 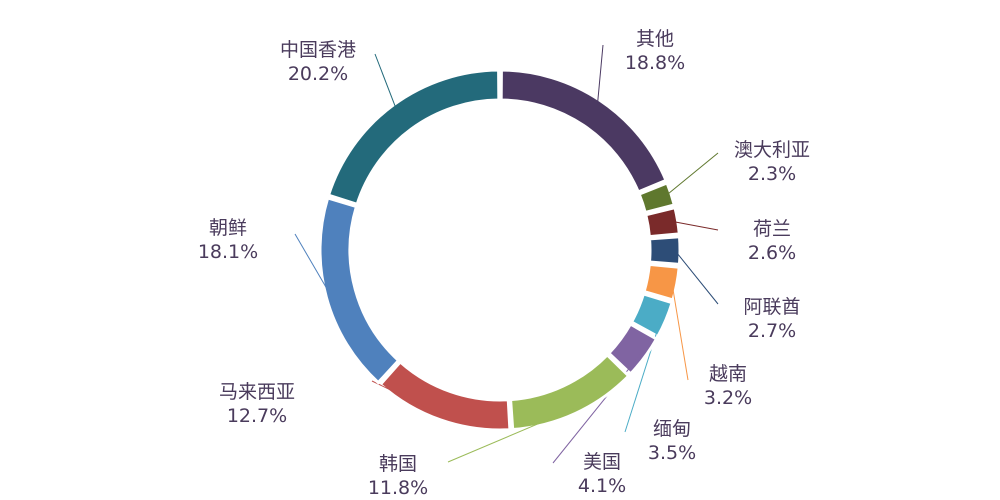 What do you see at coordinates (228, 228) in the screenshot?
I see `slice-label-9: 朝鲜` at bounding box center [228, 228].